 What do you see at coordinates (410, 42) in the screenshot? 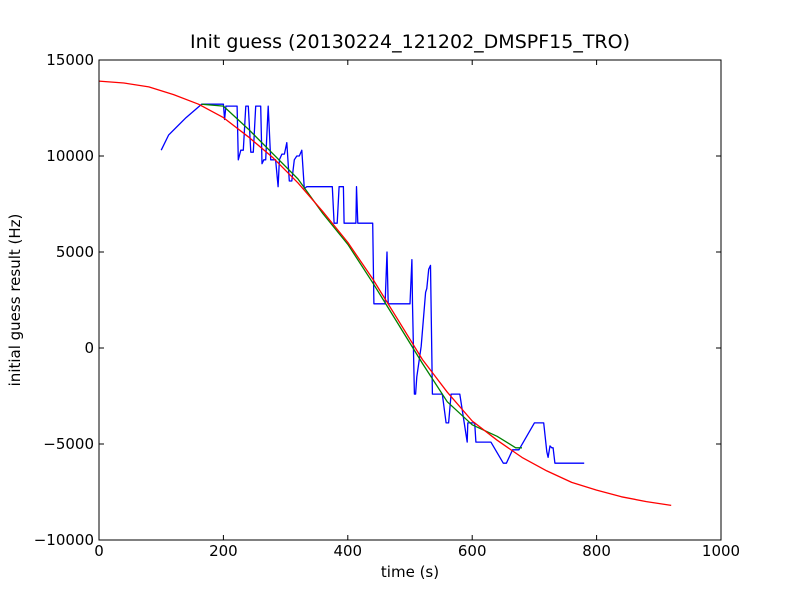
I see `chart-title: Init guess (20130224_121202_DMSPF15_TRO)` at bounding box center [410, 42].